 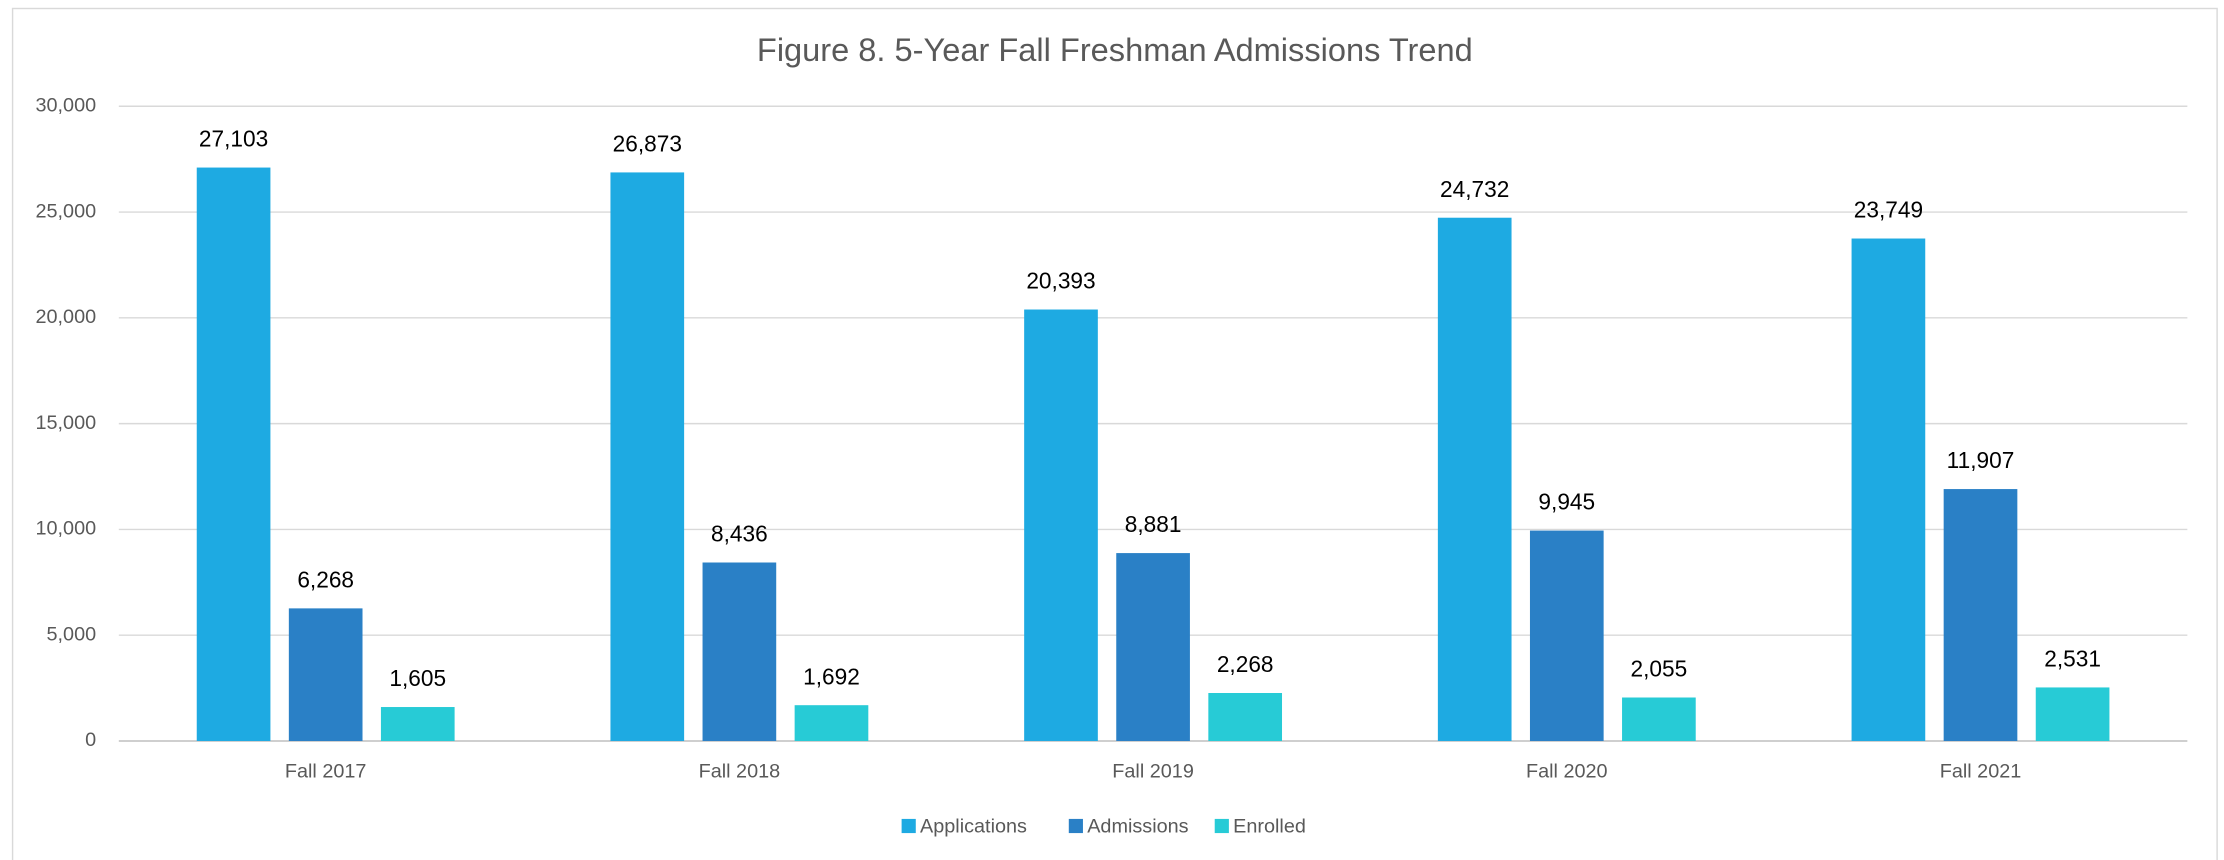 What do you see at coordinates (1060, 281) in the screenshot?
I see `data-label: 20,393` at bounding box center [1060, 281].